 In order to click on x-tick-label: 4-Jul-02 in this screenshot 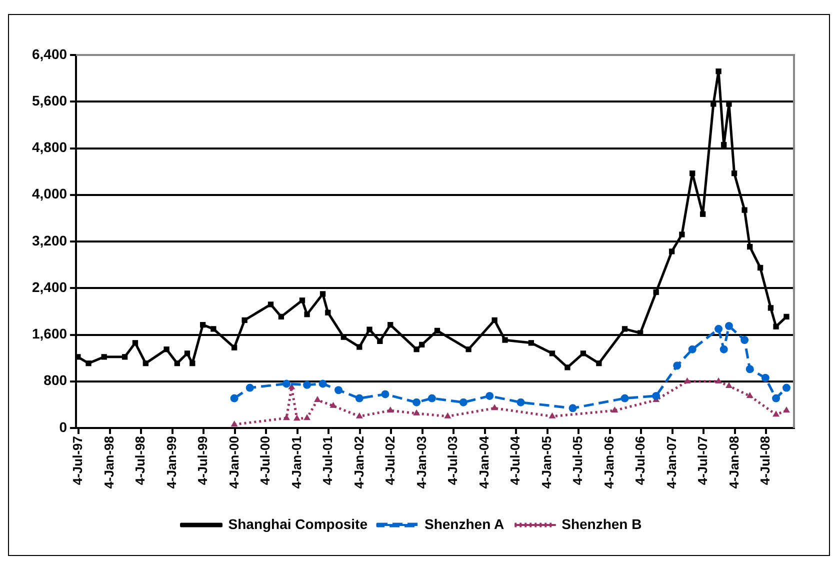, I will do `click(390, 461)`.